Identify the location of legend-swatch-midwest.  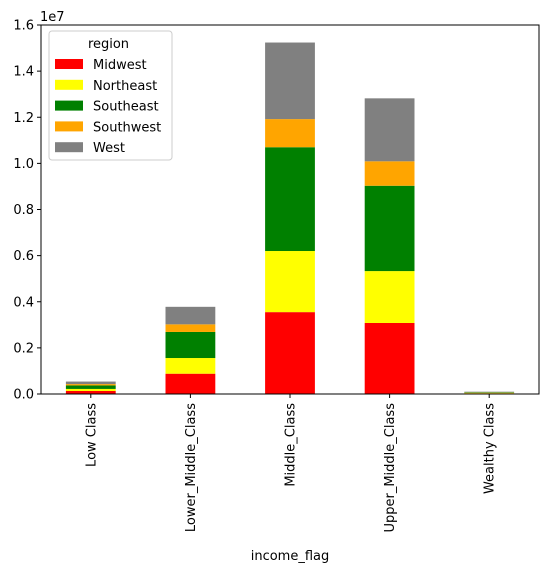
(69, 64).